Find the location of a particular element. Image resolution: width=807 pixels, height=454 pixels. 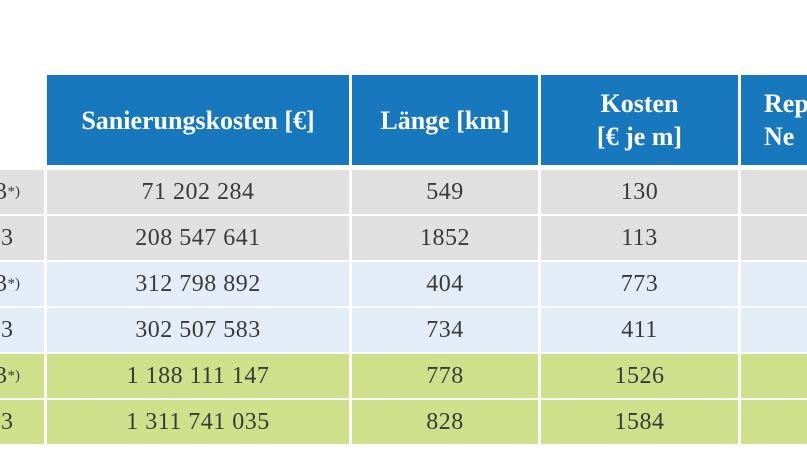

header-rep-line2: Ne is located at coordinates (779, 136).